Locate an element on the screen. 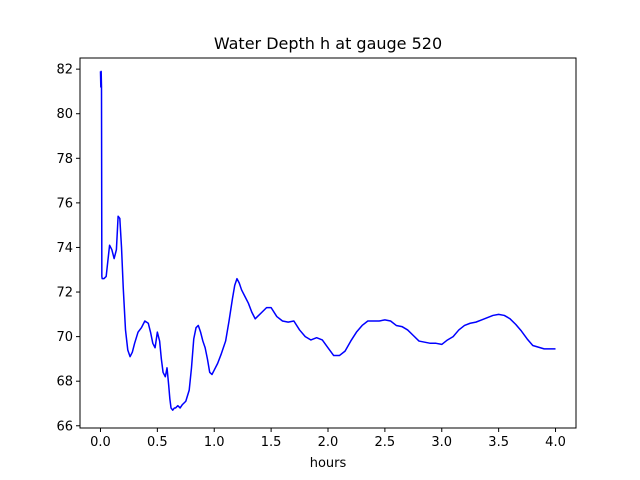 The width and height of the screenshot is (640, 480). y-tick-label: 74 is located at coordinates (64, 248).